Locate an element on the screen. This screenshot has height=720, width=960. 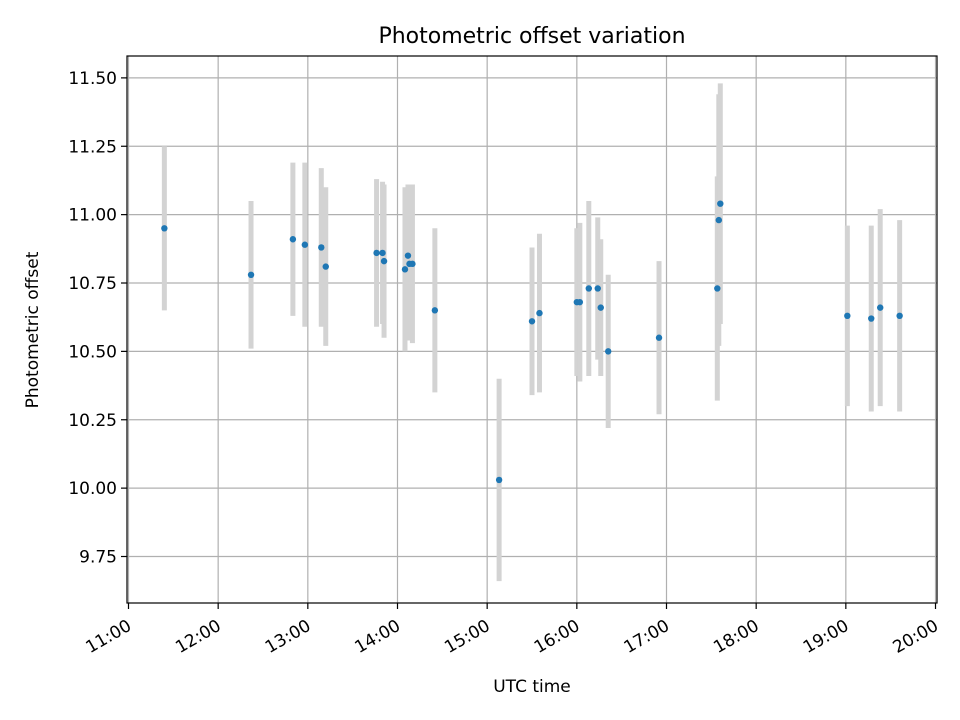
x-tick-label: 12:00 is located at coordinates (198, 637).